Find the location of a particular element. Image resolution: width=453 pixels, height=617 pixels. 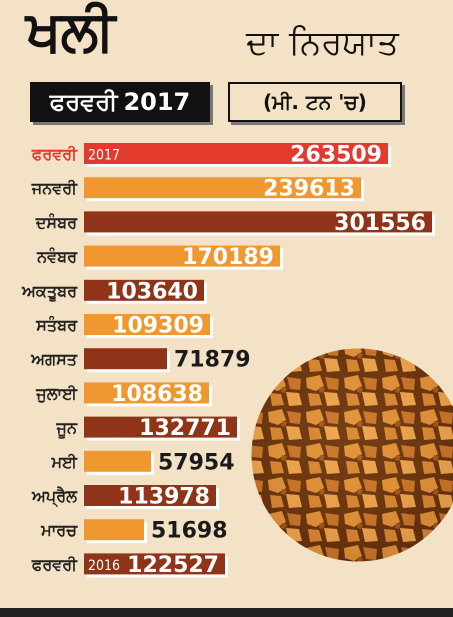

category-label: ਜਨਵਰੀ is located at coordinates (54, 188).